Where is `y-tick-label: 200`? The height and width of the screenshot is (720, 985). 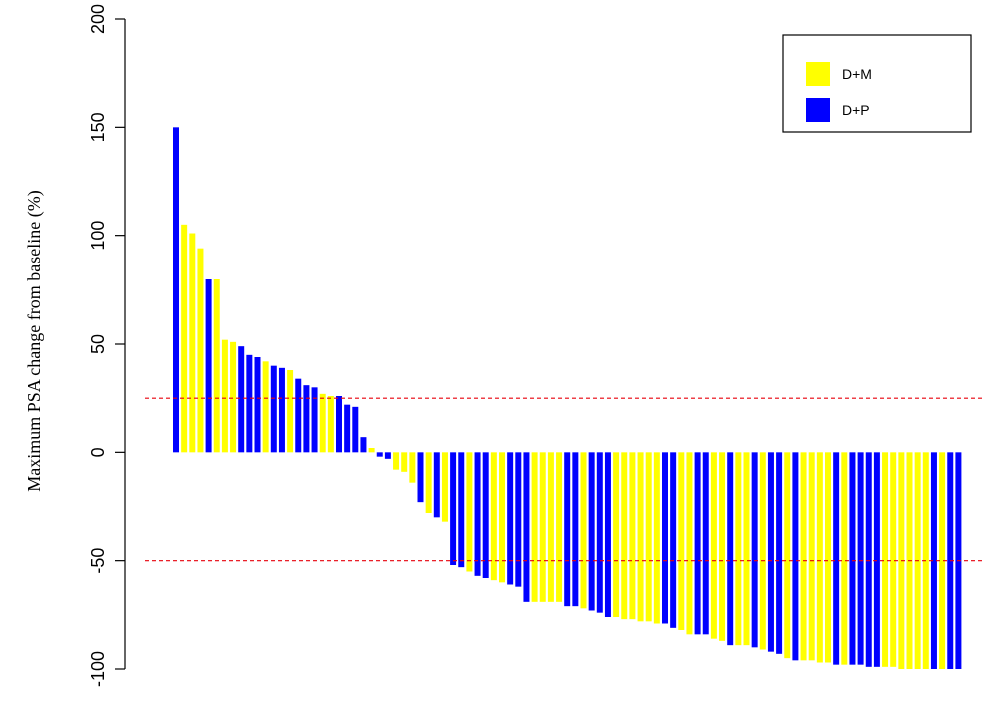 y-tick-label: 200 is located at coordinates (98, 19).